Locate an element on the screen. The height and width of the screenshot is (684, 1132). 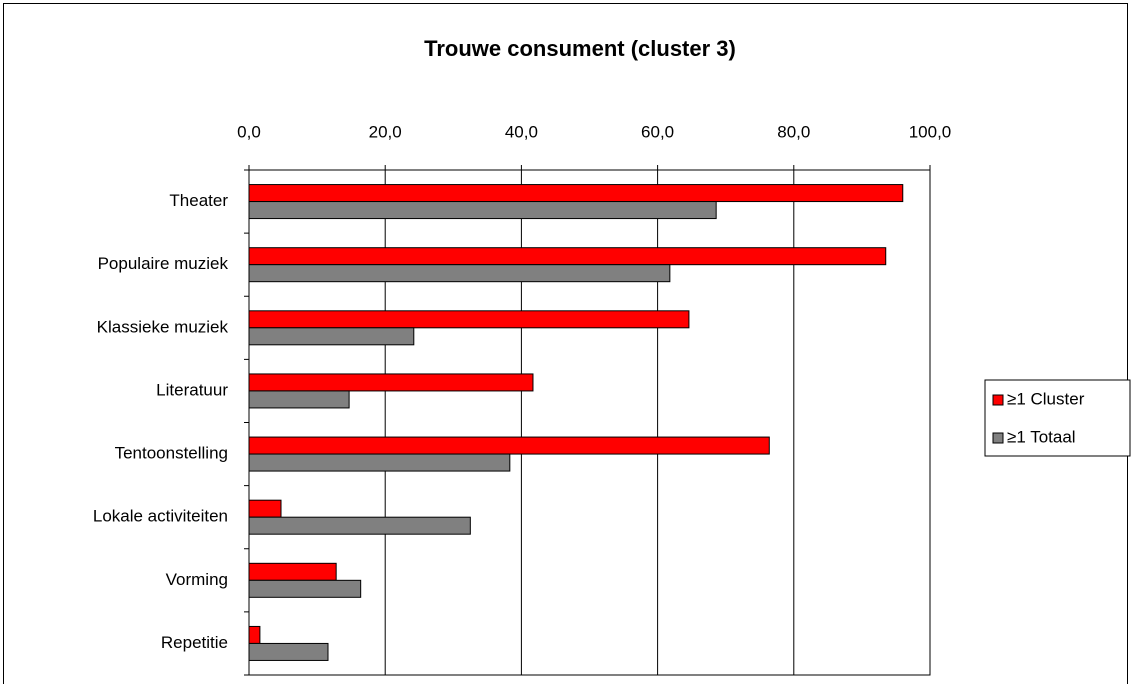
x-tick-label: 20,0 is located at coordinates (385, 131).